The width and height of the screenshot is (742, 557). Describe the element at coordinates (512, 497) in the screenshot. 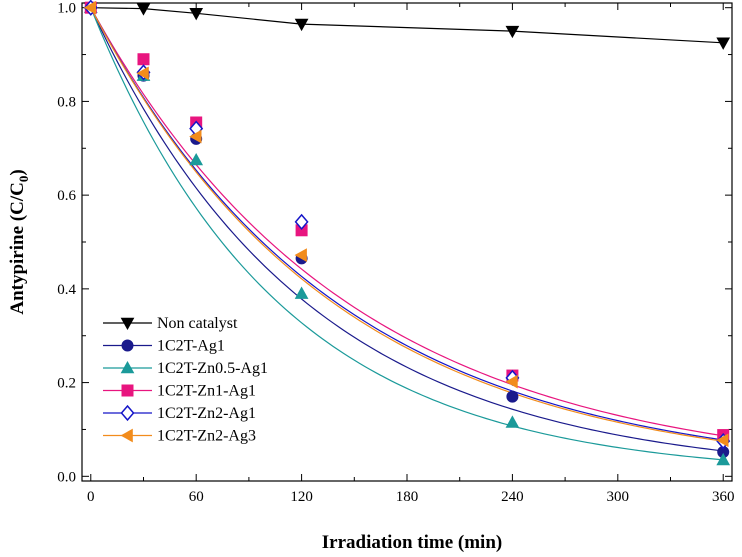

I see `x-tick-label: 240` at that location.